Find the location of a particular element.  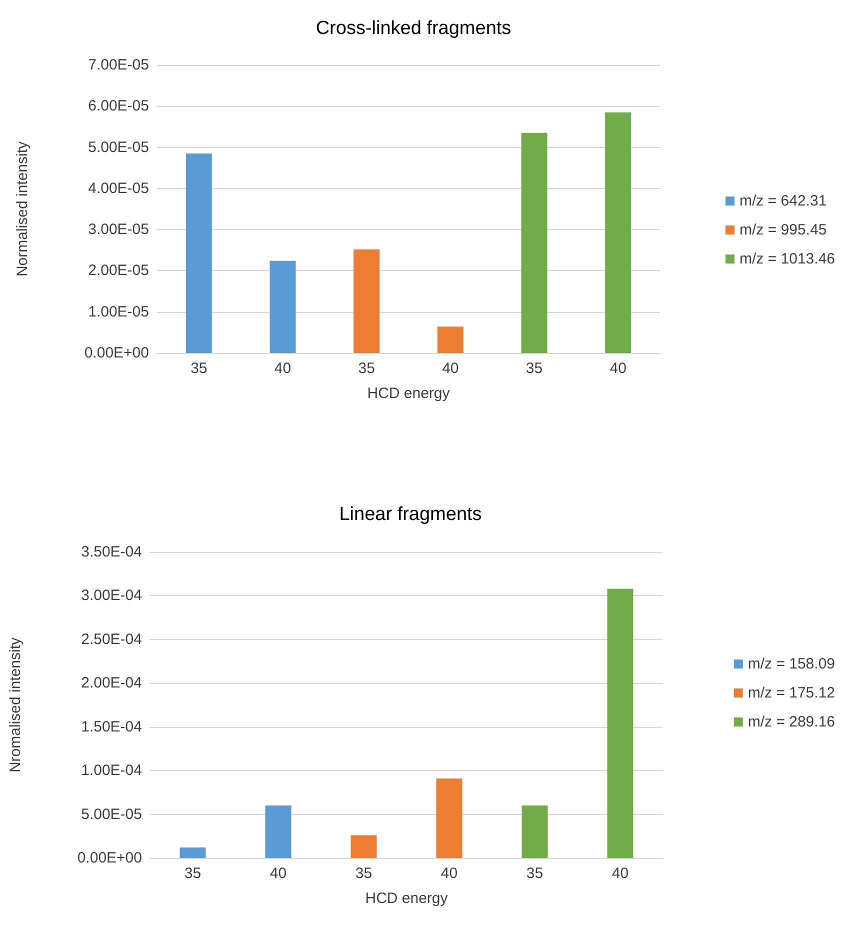

legend-label: m/z = 642.31 is located at coordinates (783, 201).